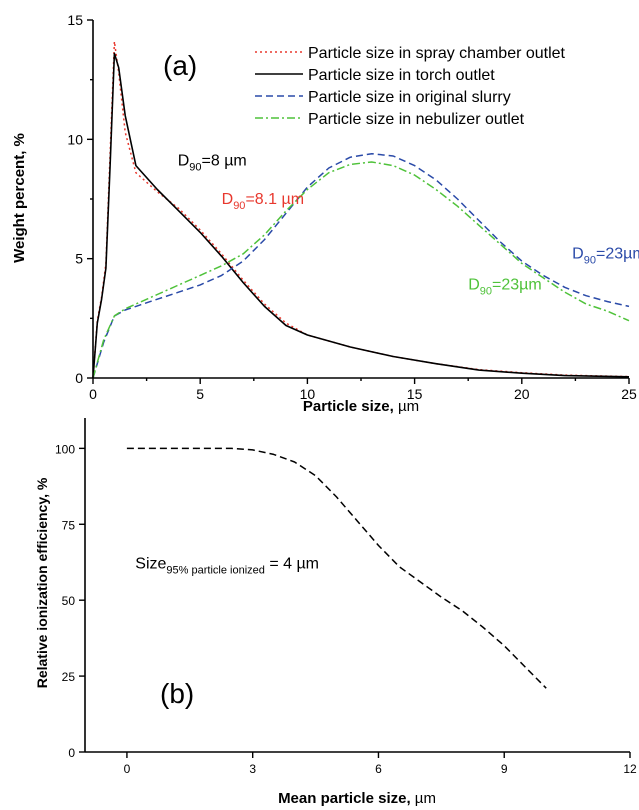 This screenshot has width=639, height=810. What do you see at coordinates (19, 198) in the screenshot?
I see `chart-a-y-axis-title: Weight percent, %` at bounding box center [19, 198].